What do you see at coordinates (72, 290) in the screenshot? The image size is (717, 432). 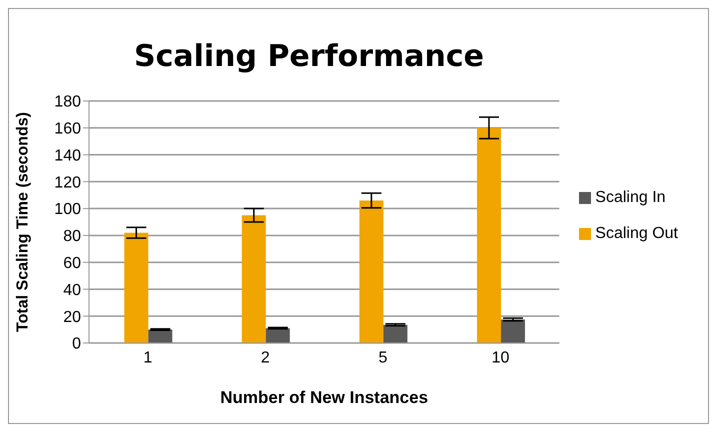 I see `y-tick-label: 40` at bounding box center [72, 290].